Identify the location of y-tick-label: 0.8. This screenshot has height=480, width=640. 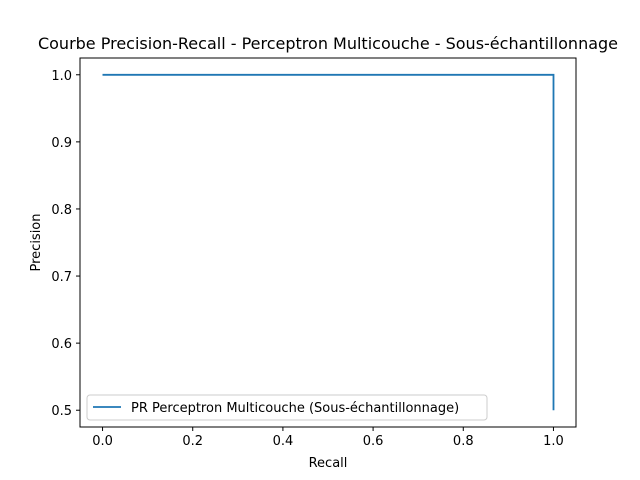
(61, 210).